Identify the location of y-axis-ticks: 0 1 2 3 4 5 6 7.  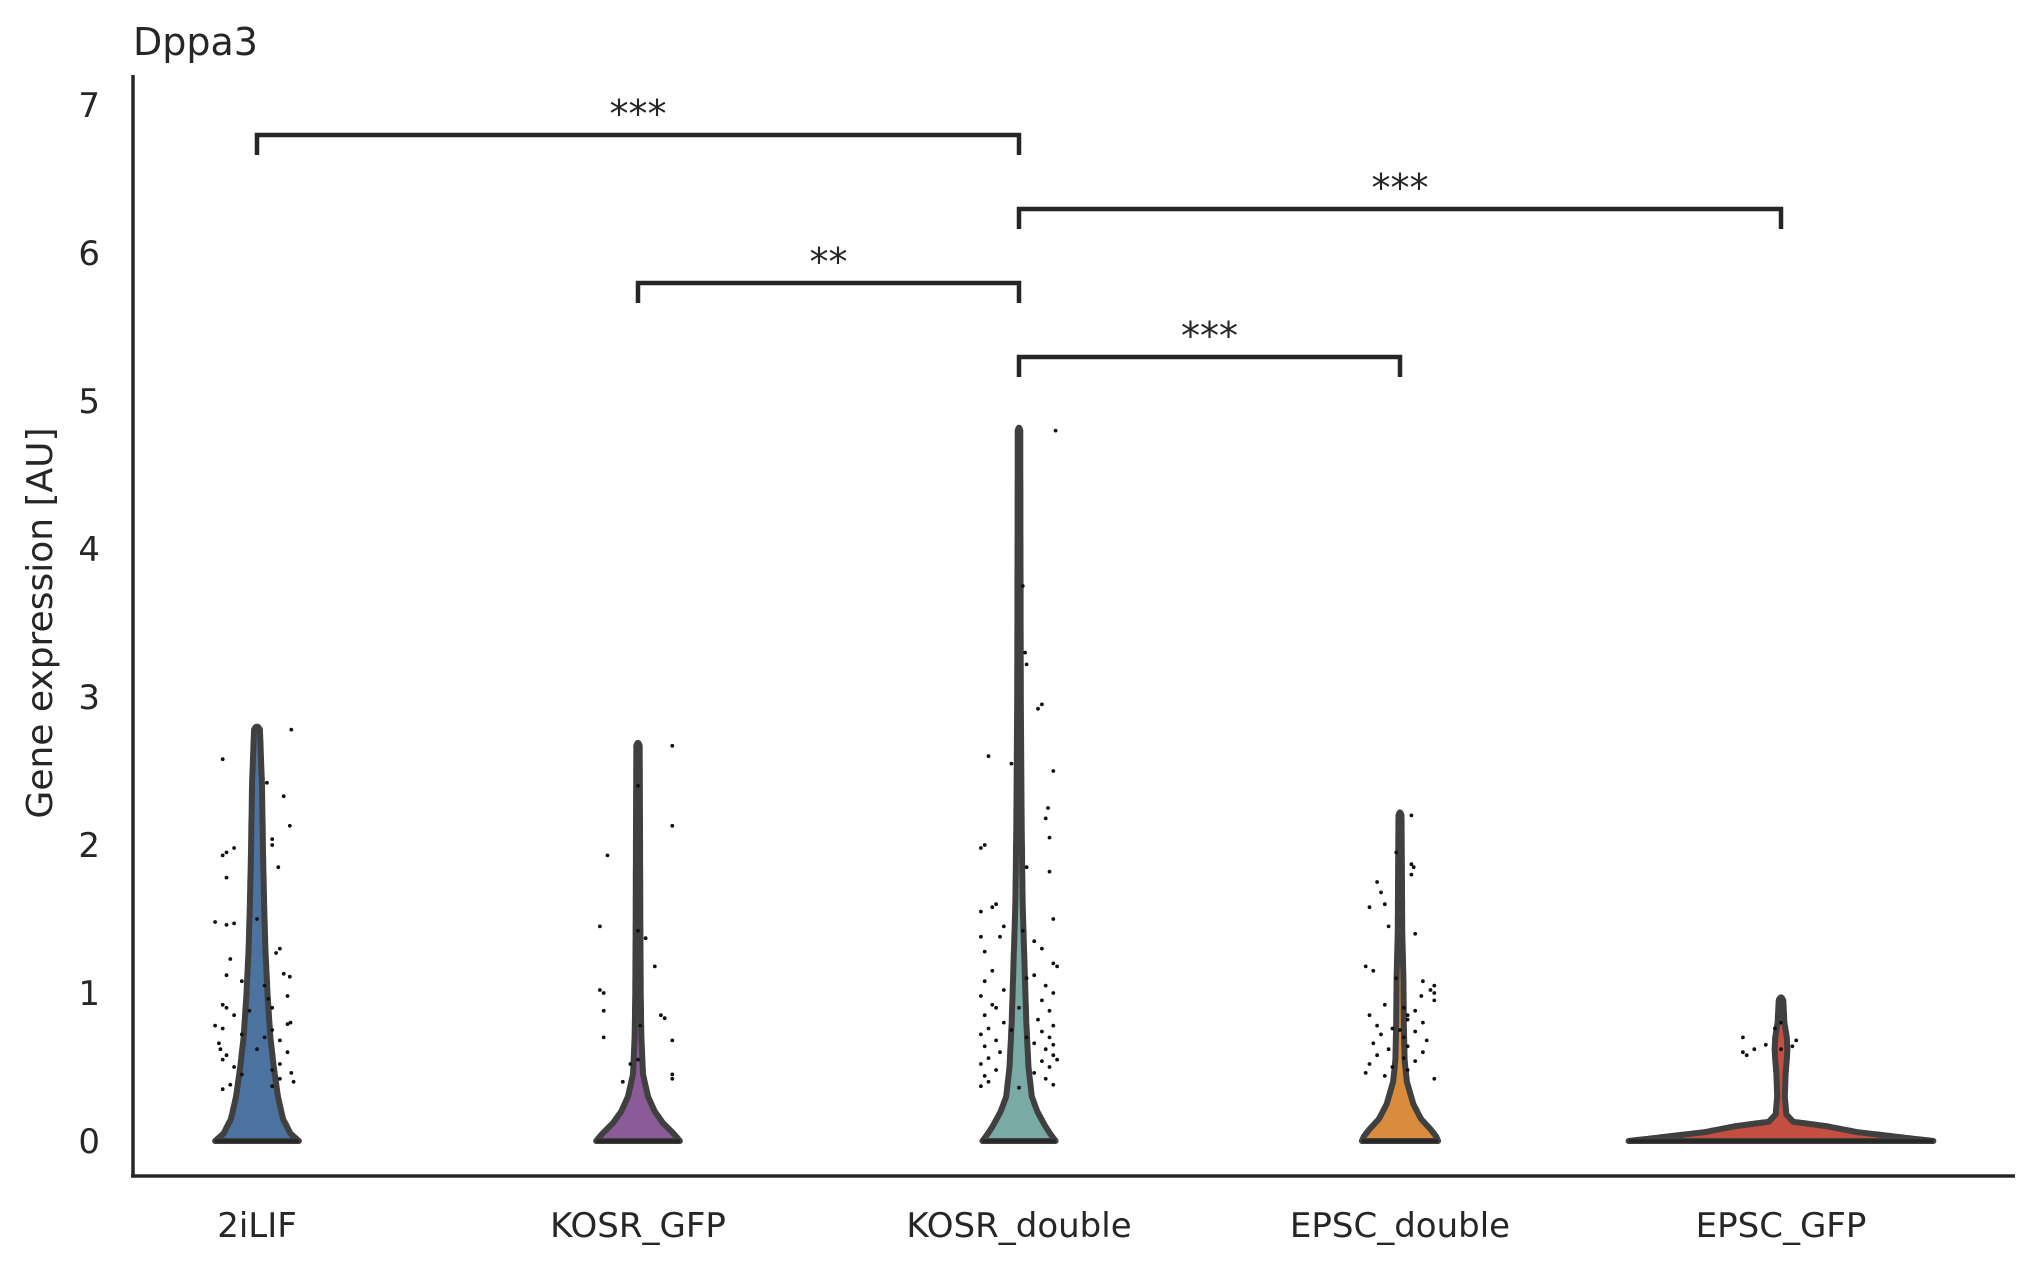
(89, 624).